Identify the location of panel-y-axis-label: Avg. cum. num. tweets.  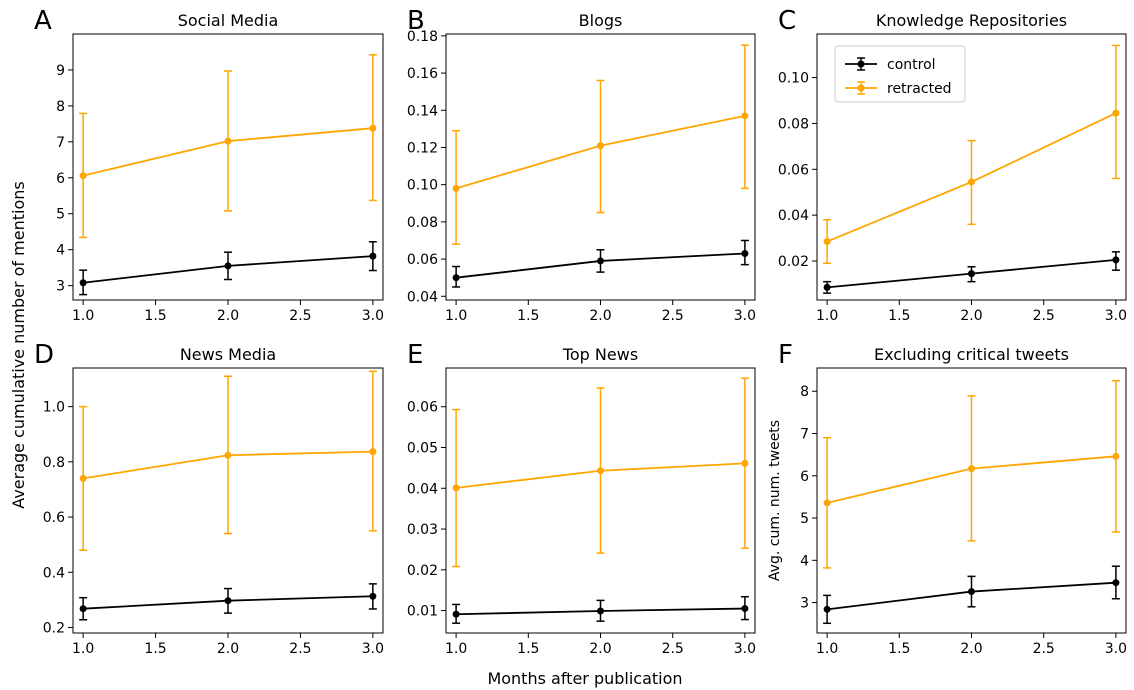
(775, 500).